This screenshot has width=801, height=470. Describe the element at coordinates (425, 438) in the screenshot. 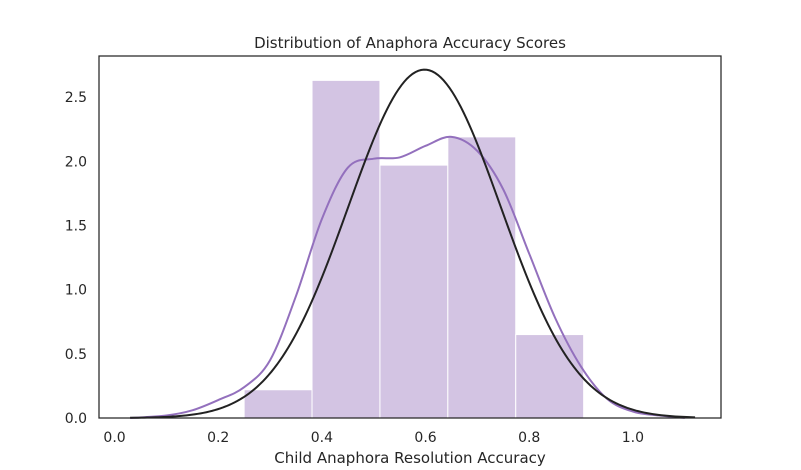

I see `x-tick-label: 0.6` at that location.